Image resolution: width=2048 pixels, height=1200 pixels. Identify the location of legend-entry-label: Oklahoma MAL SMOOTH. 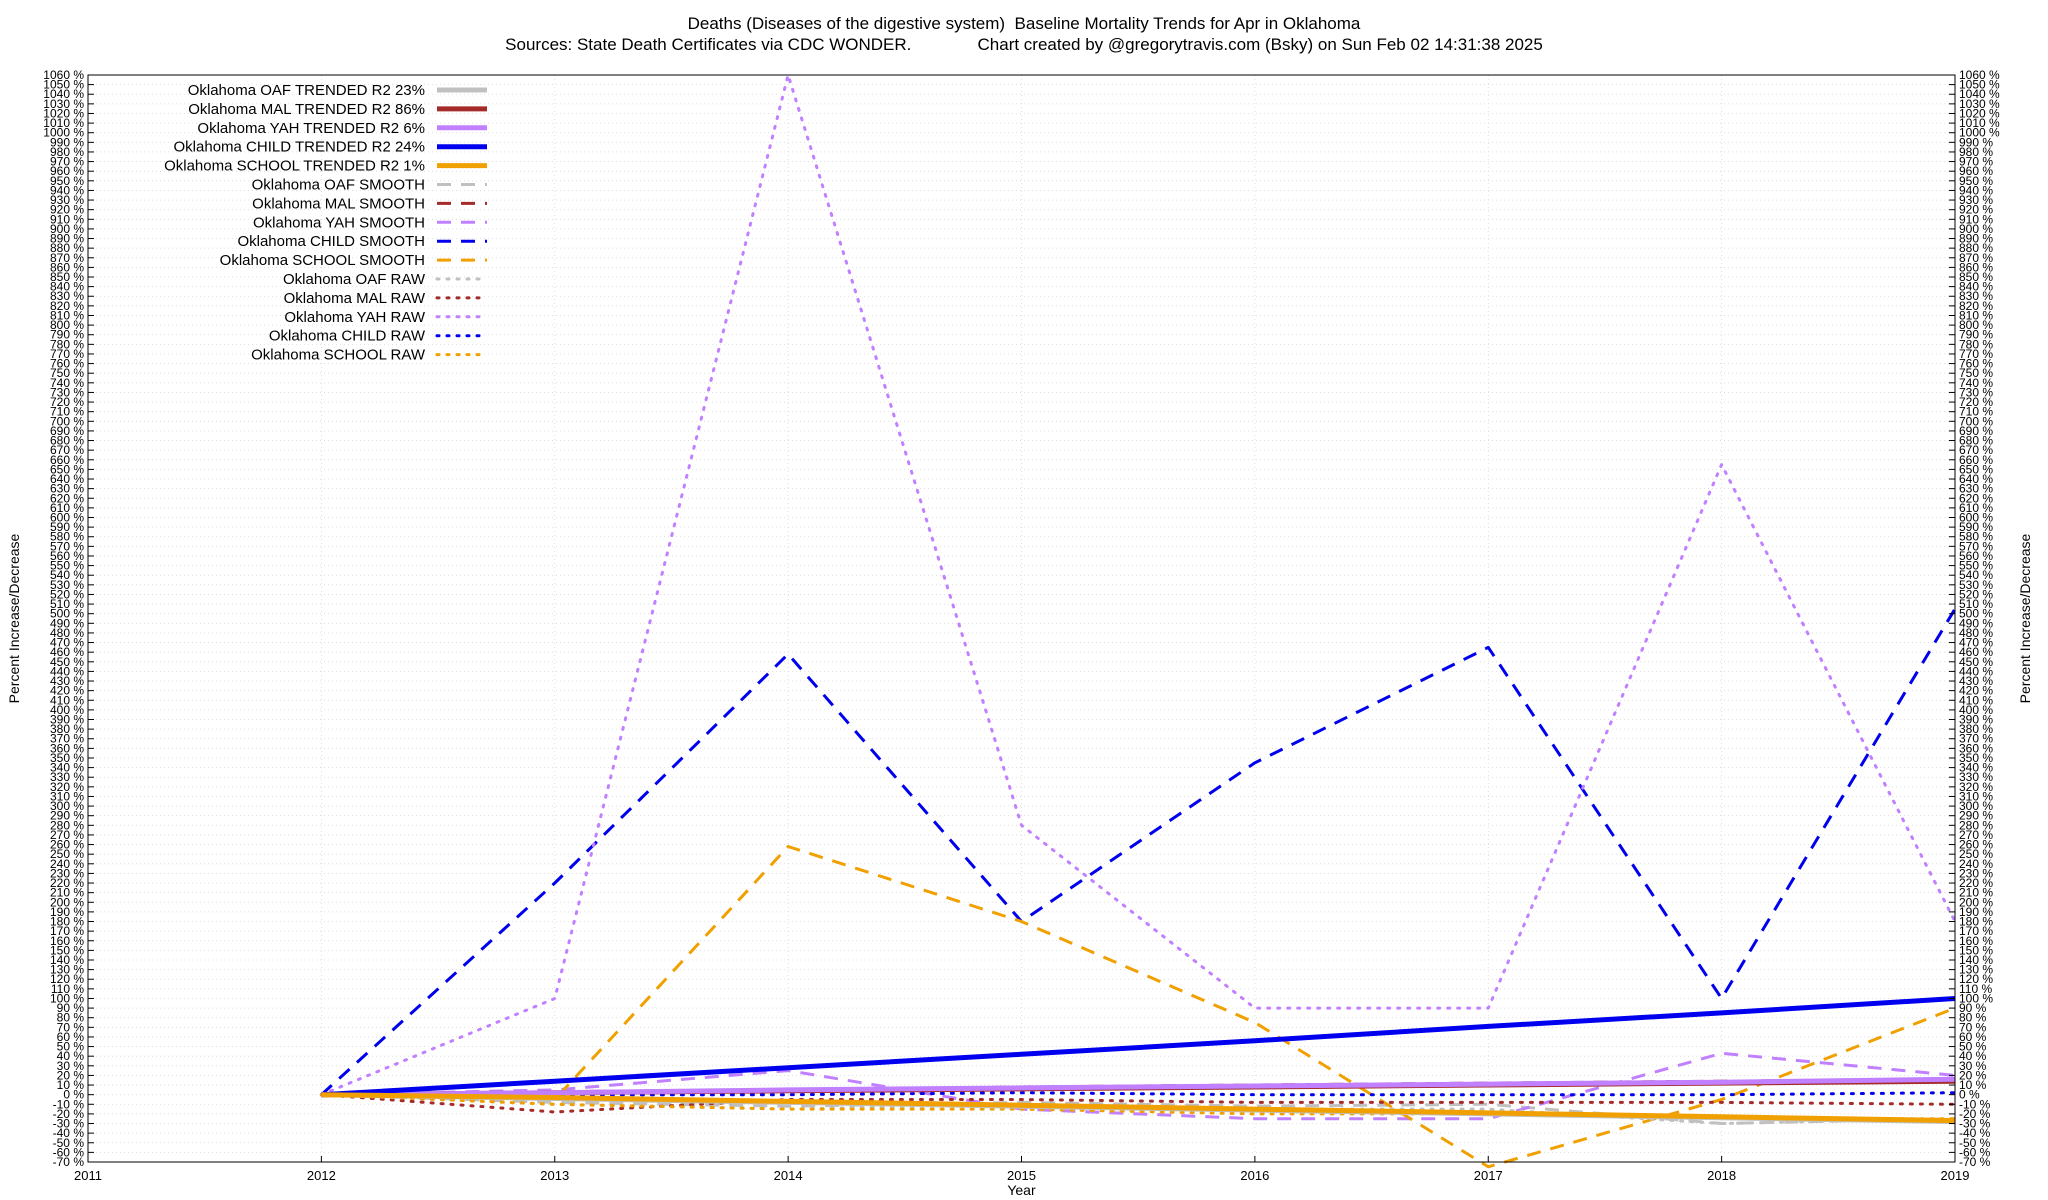
(338, 203).